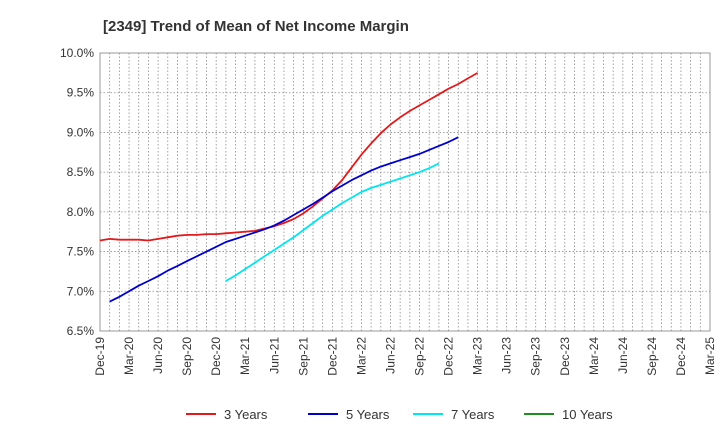 This screenshot has width=720, height=440. I want to click on x-tick-label: Dec-20, so click(216, 356).